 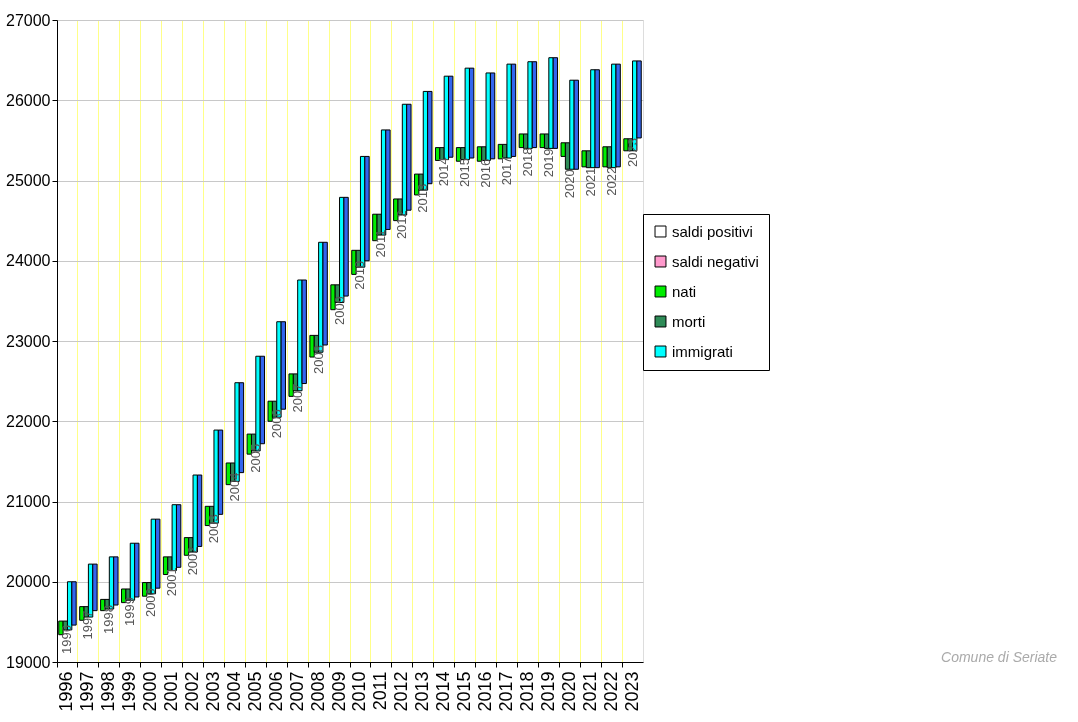 I want to click on x-tick-label: 1998, so click(x=108, y=691).